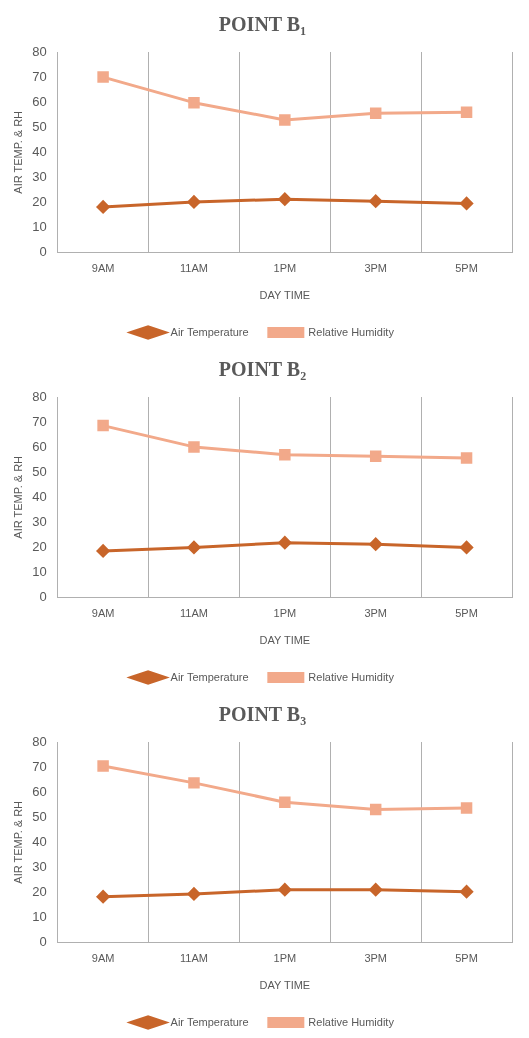  Describe the element at coordinates (262, 24) in the screenshot. I see `chart-title: POINT B₁` at that location.